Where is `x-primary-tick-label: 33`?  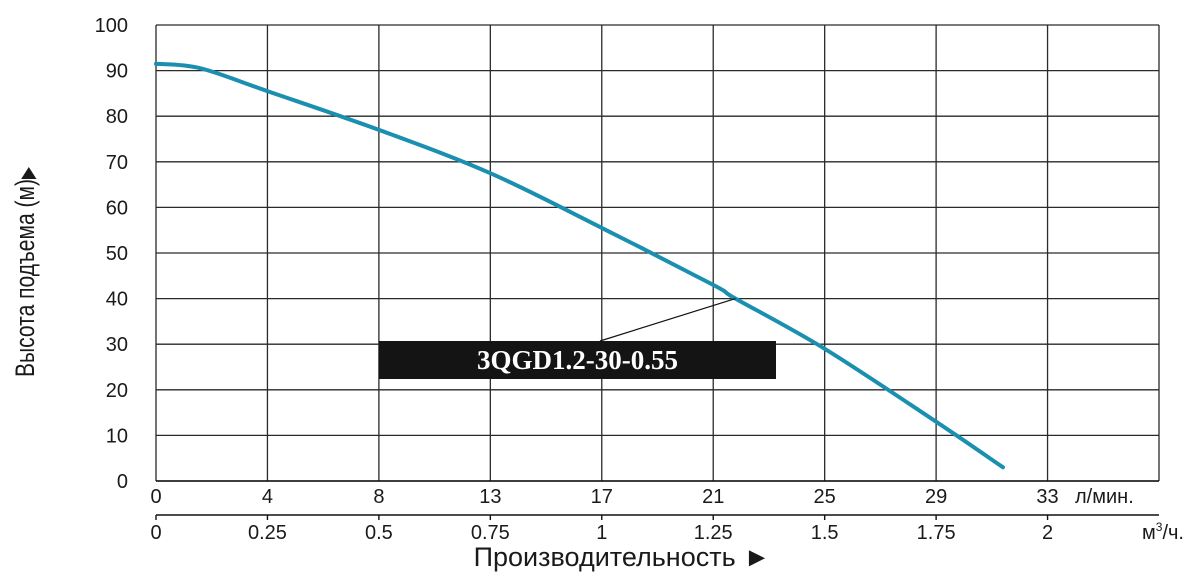
x-primary-tick-label: 33 is located at coordinates (1047, 497).